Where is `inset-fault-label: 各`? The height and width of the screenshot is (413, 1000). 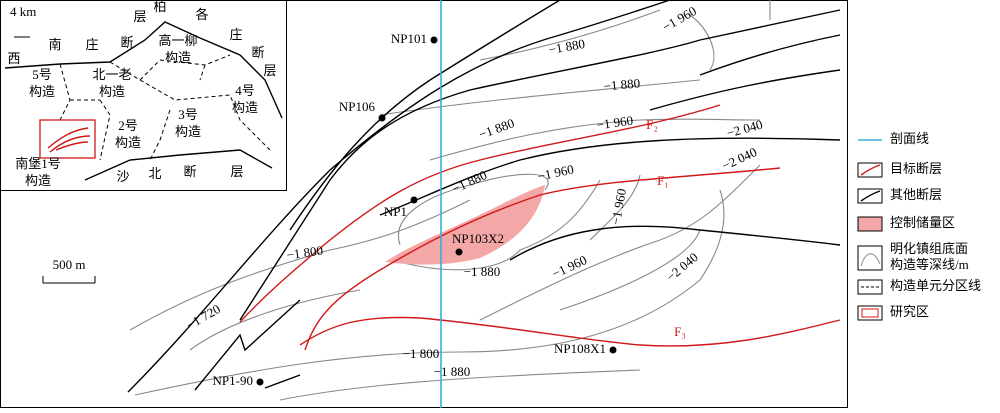
inset-fault-label: 各 is located at coordinates (201, 14).